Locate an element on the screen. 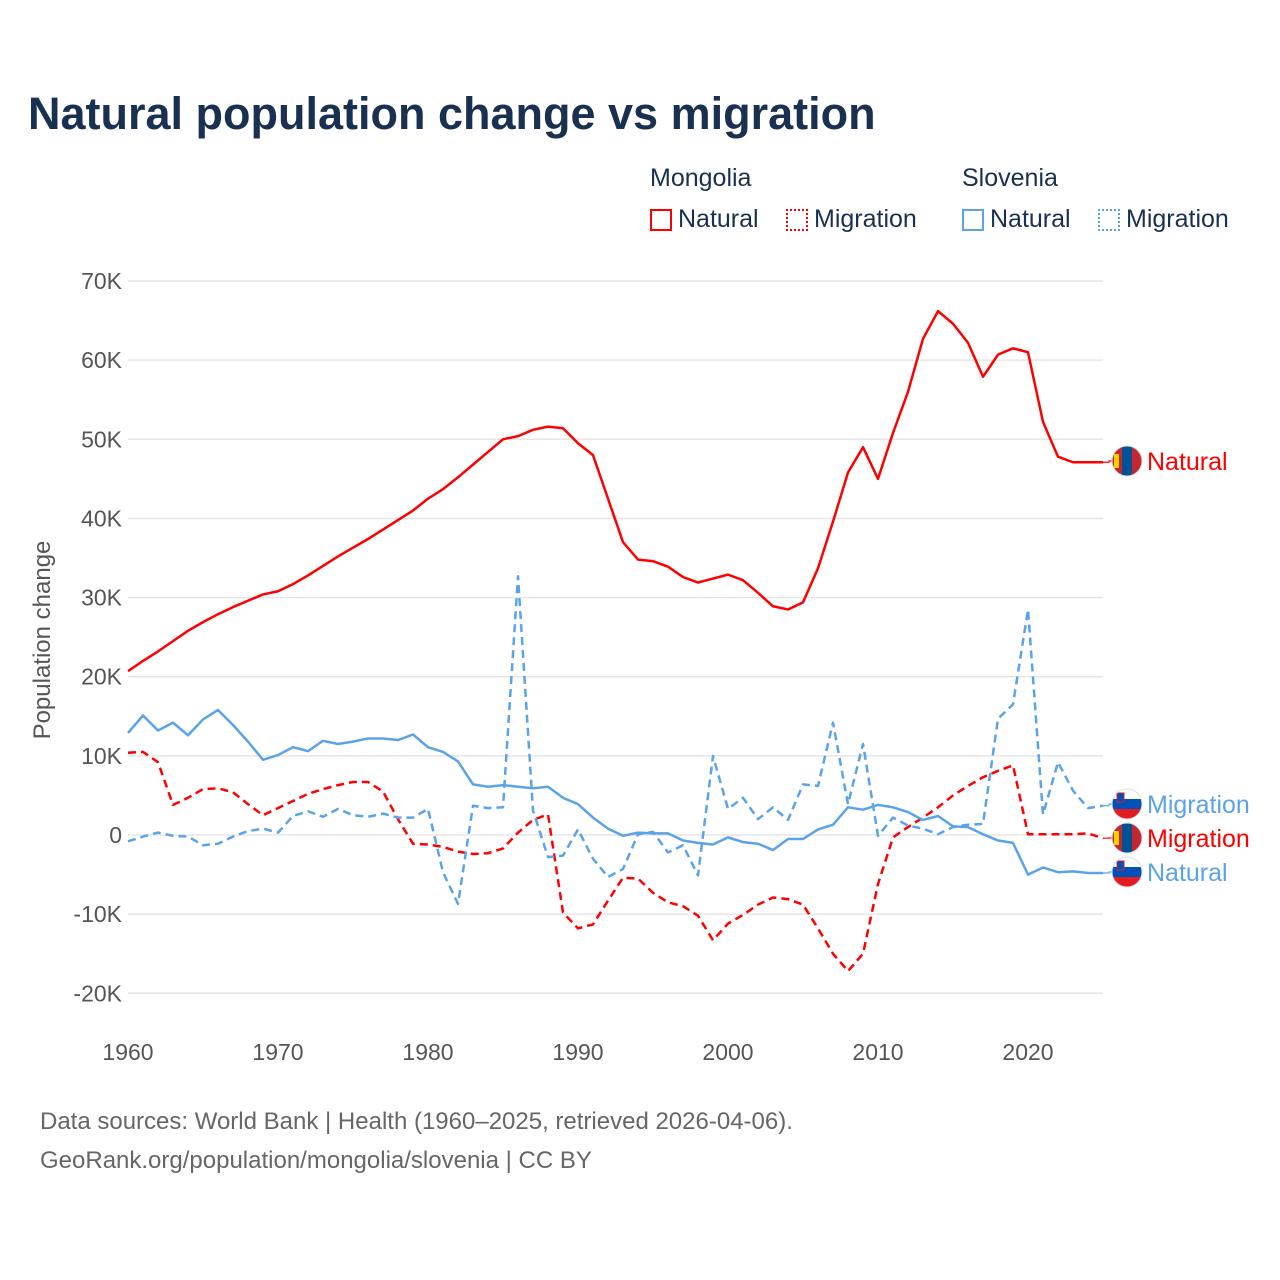 This screenshot has height=1280, width=1280. end-label-mongolia-natural: Natural is located at coordinates (1165, 461).